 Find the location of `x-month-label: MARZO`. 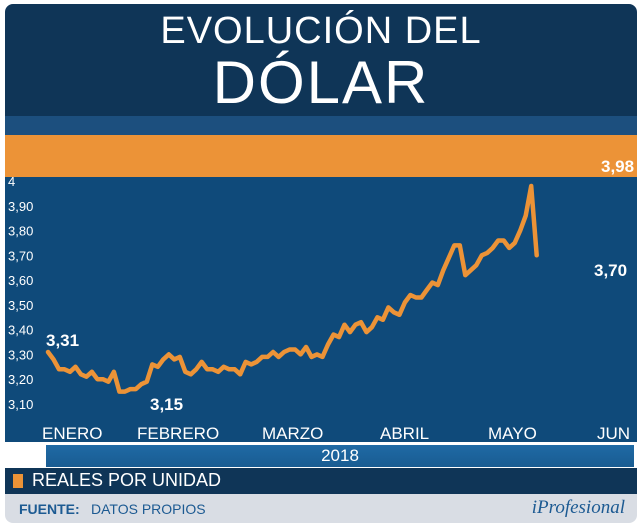

x-month-label: MARZO is located at coordinates (292, 433).